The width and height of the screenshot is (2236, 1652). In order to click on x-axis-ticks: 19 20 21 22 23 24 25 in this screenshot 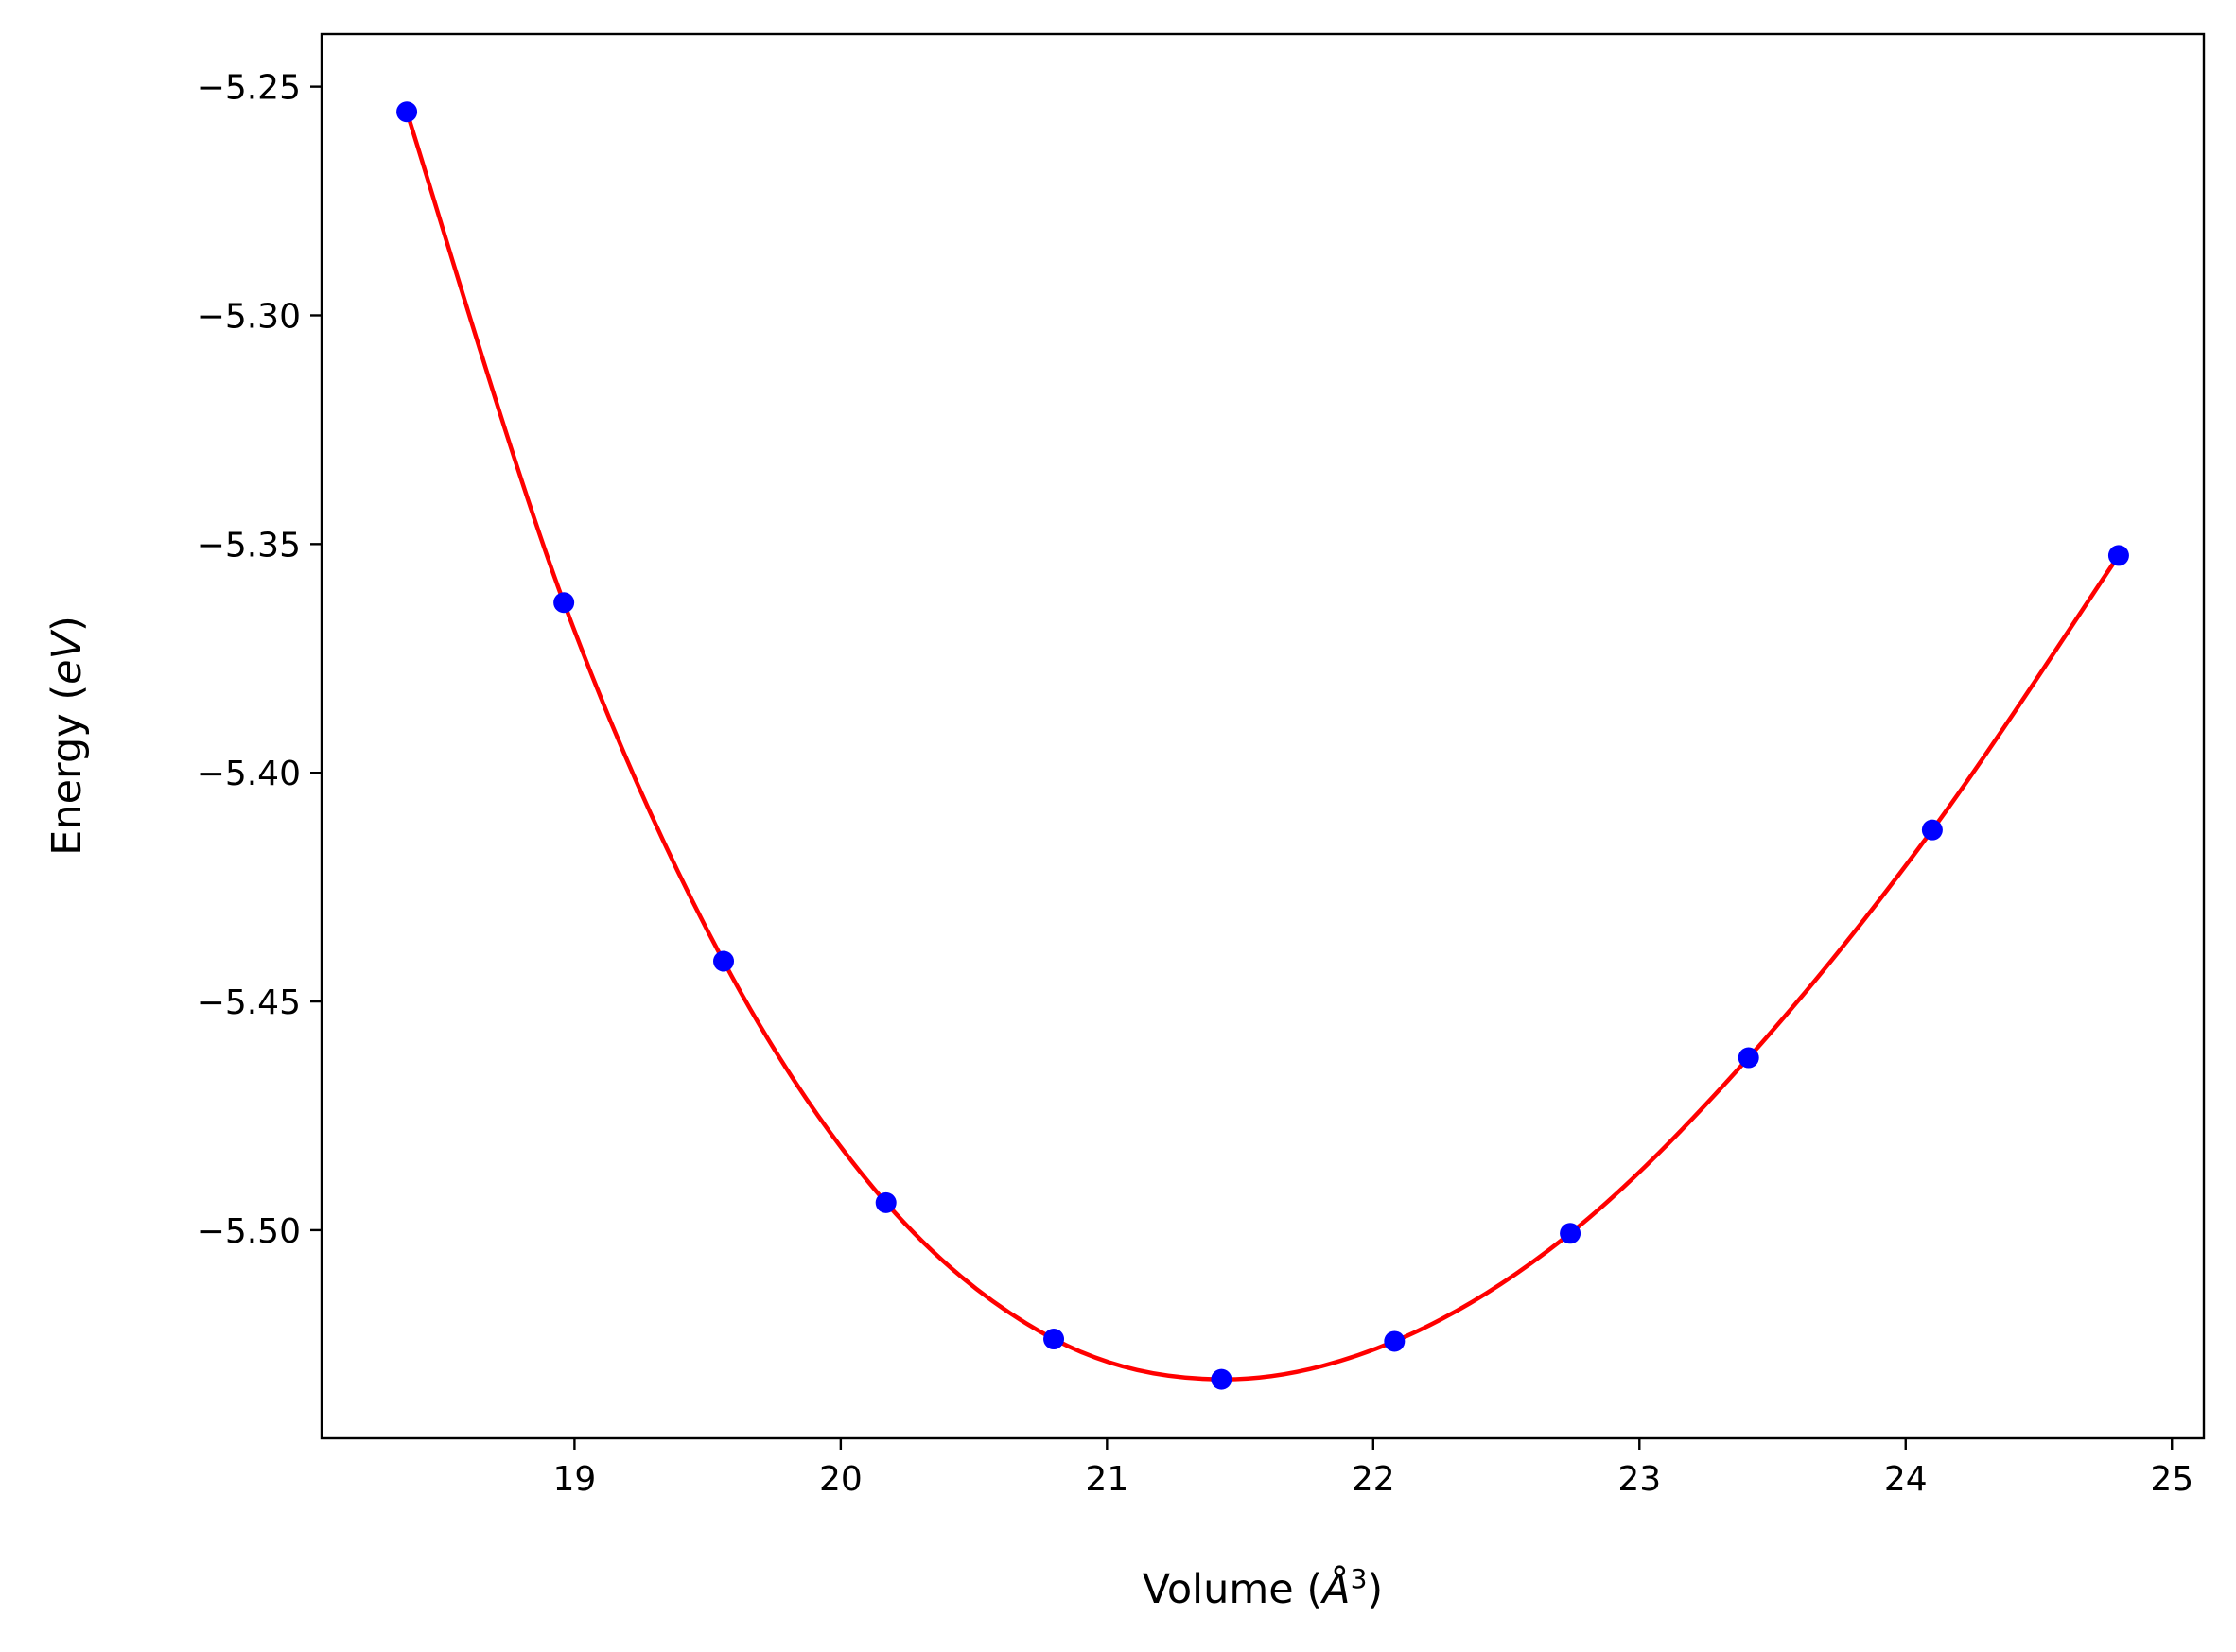, I will do `click(1372, 1469)`.